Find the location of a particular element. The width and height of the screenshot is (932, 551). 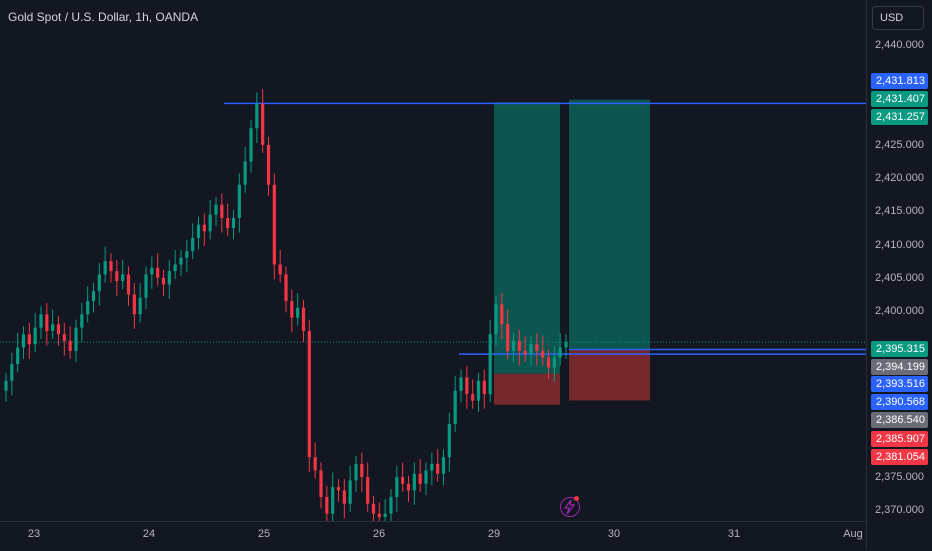

time-tick-label: Aug is located at coordinates (853, 534).